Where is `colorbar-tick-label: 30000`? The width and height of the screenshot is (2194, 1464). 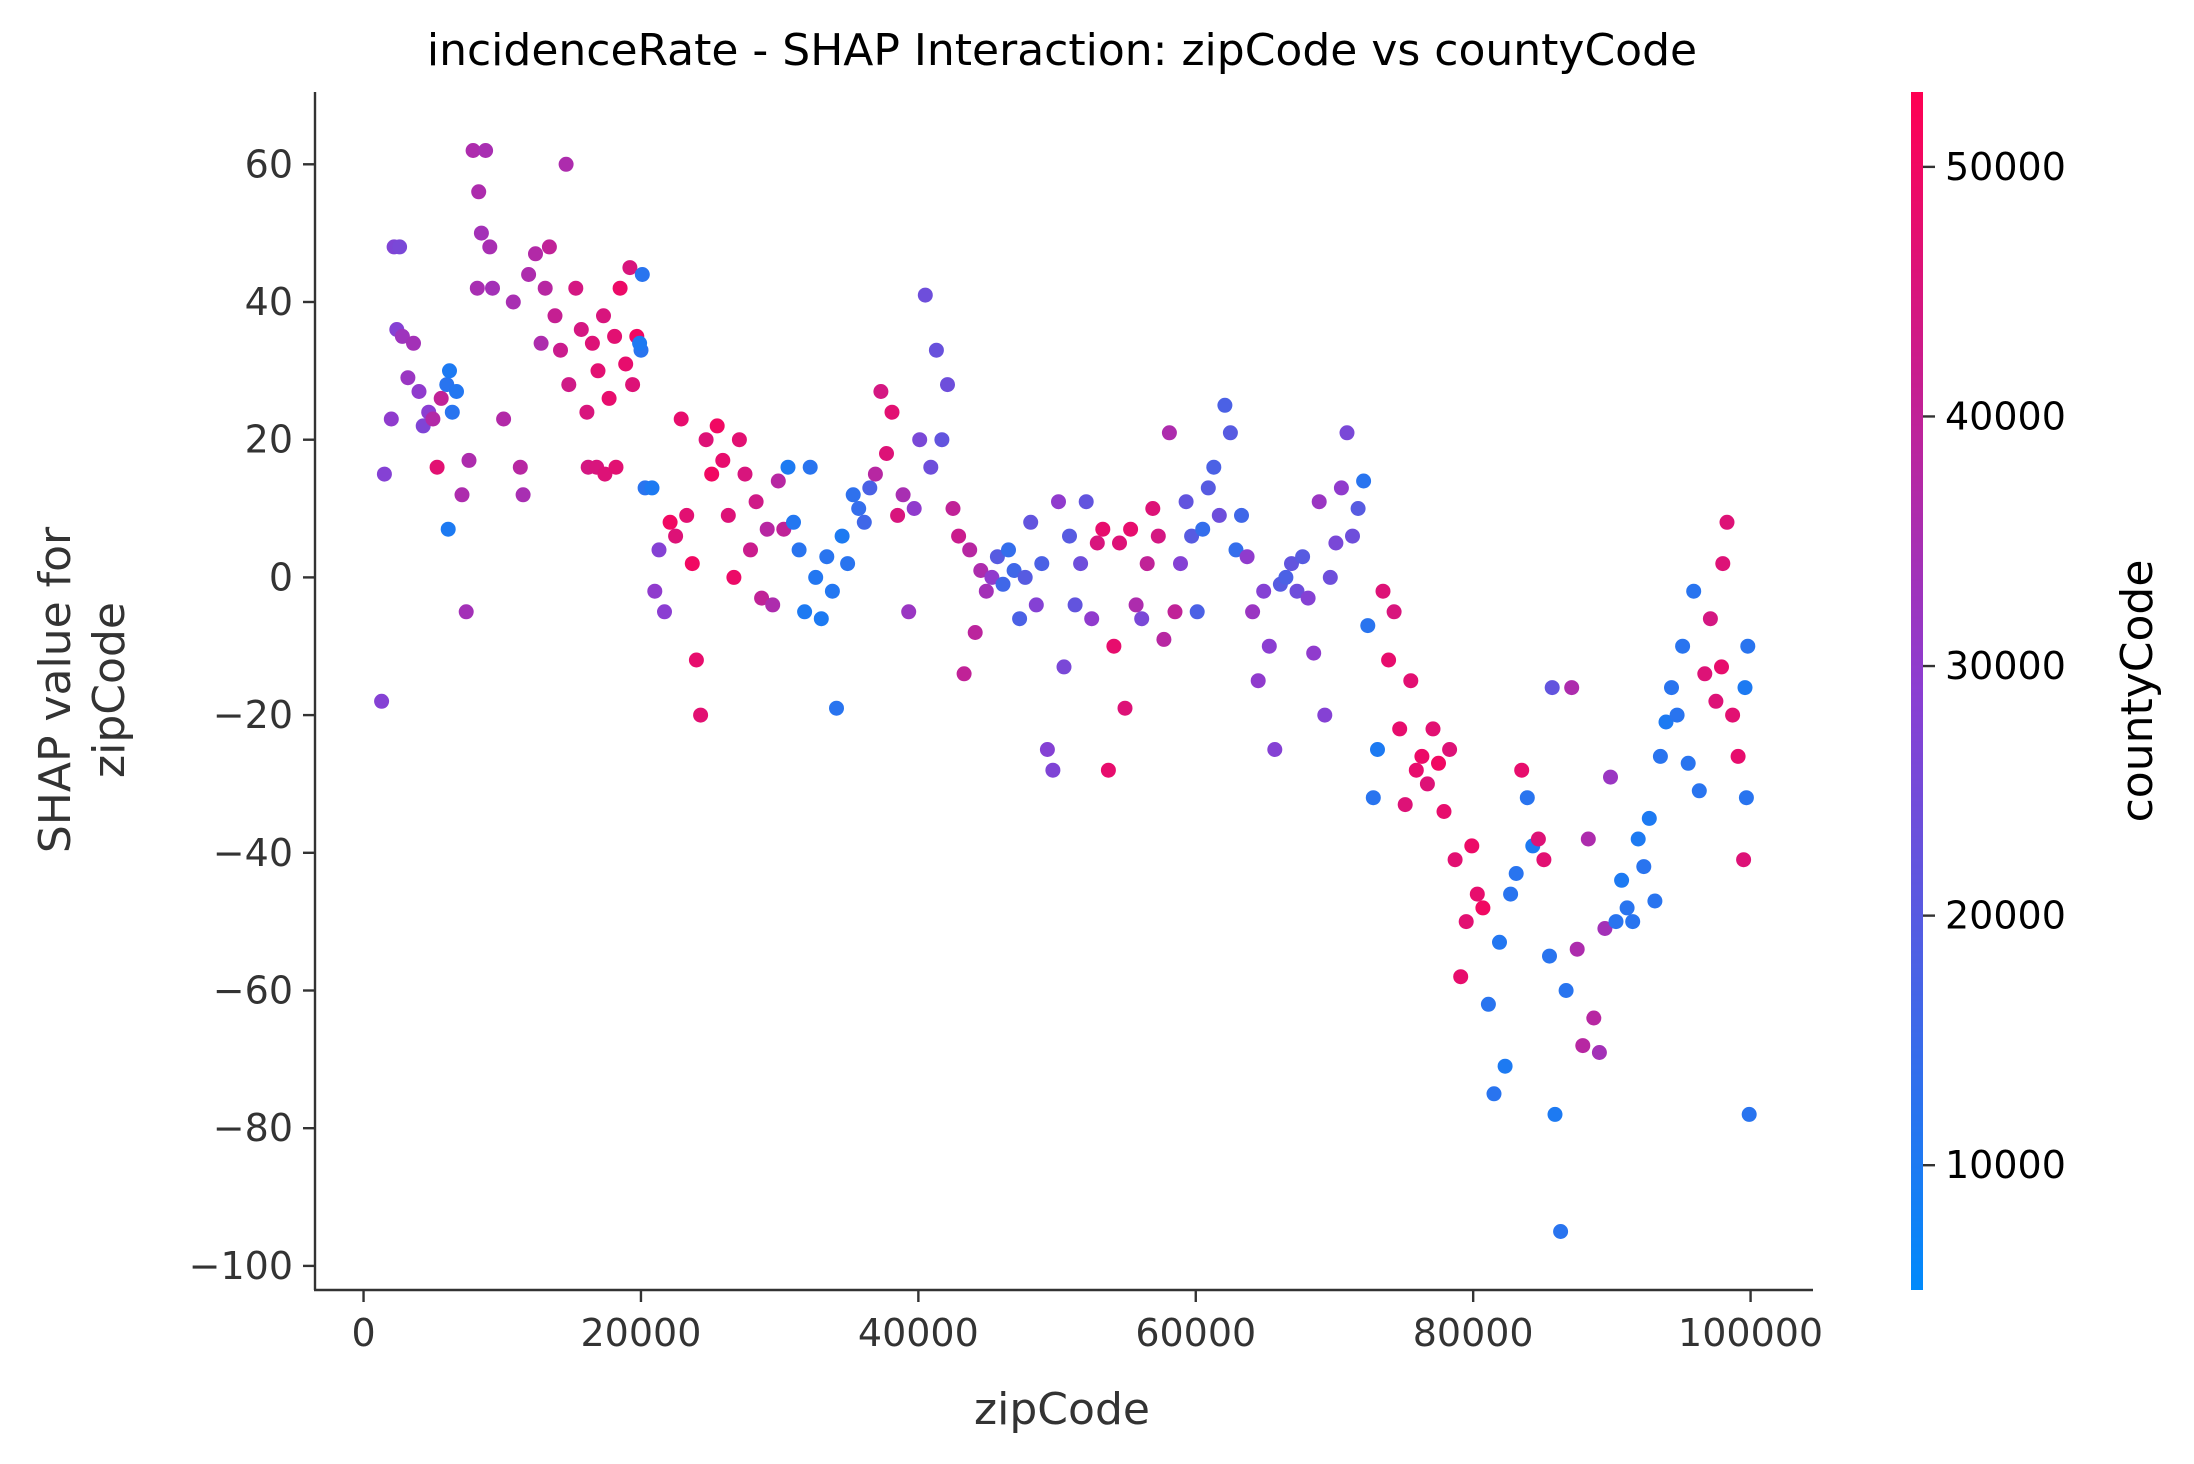
colorbar-tick-label: 30000 is located at coordinates (2005, 666).